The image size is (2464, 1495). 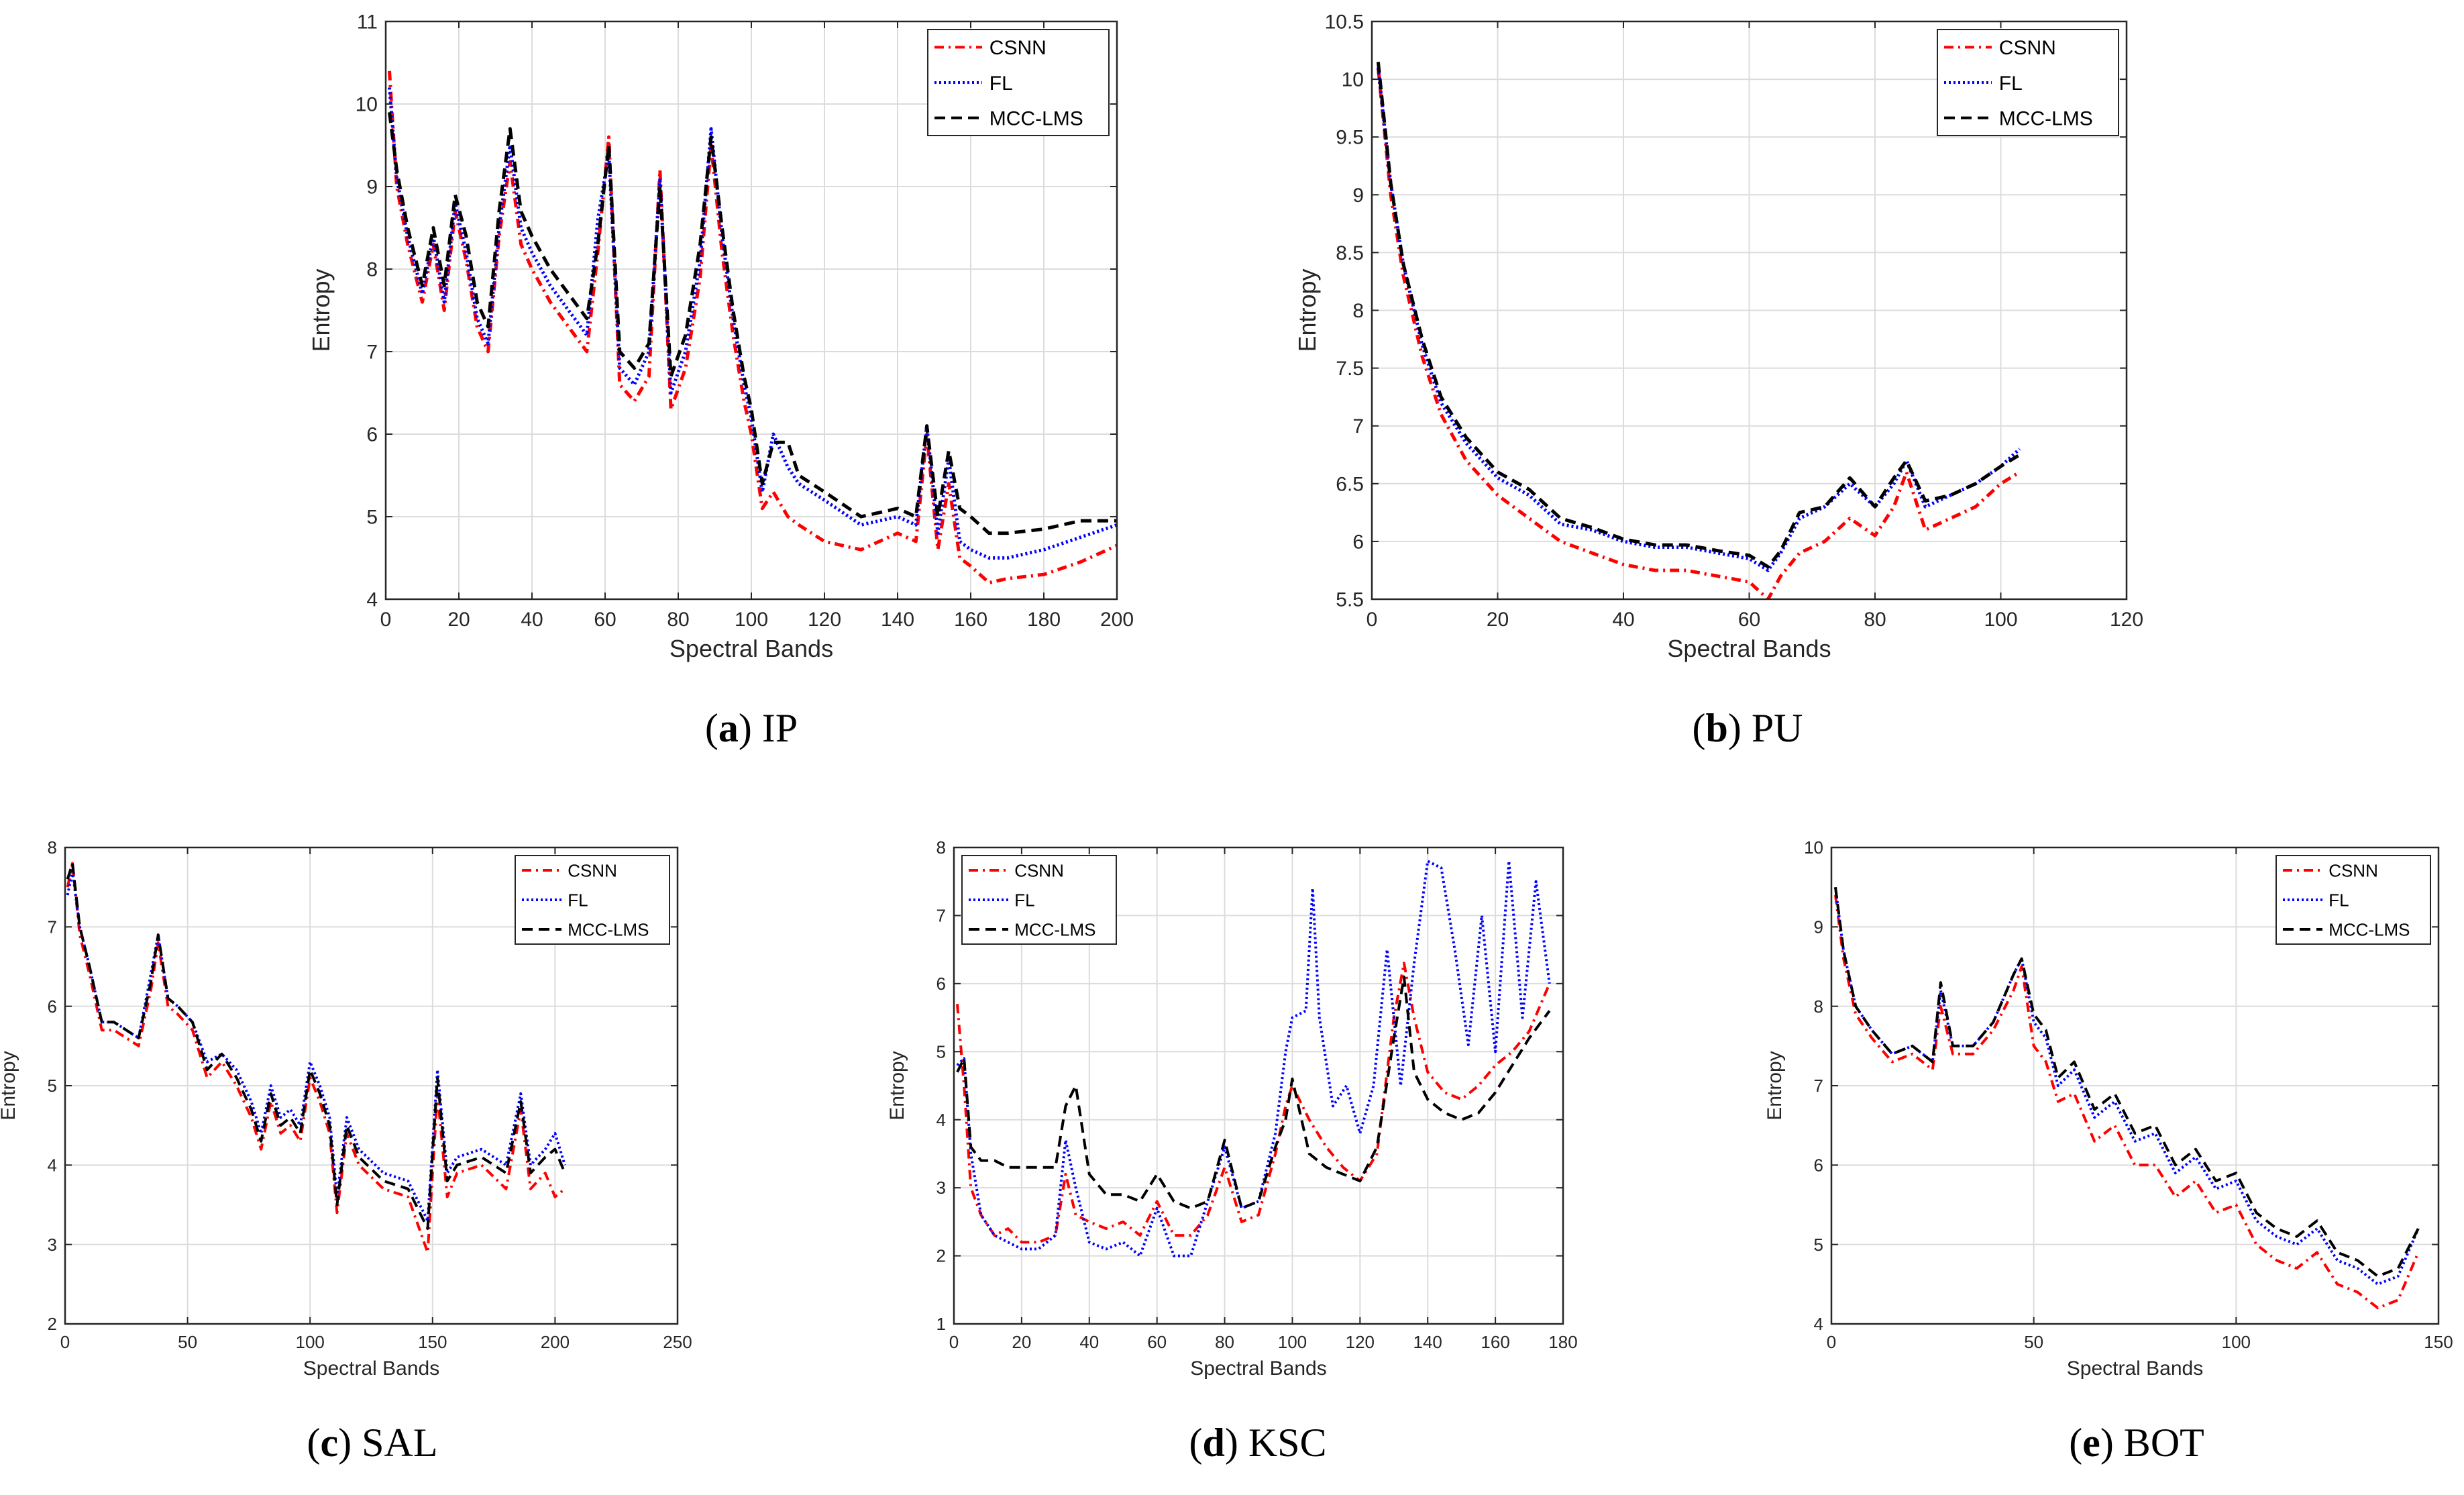 I want to click on y-tick-label: 7.5, so click(x=1350, y=369).